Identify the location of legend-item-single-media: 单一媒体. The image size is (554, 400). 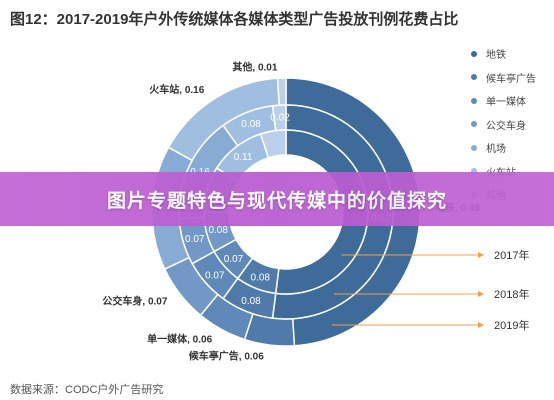
(503, 101).